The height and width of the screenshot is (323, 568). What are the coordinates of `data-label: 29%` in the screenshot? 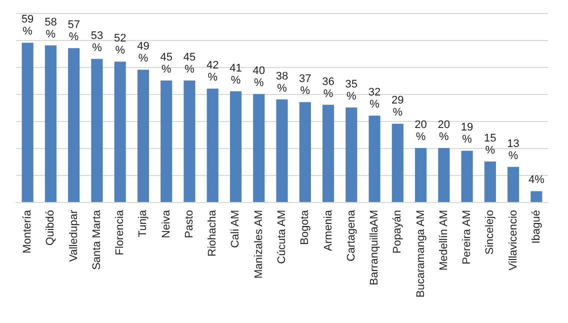 It's located at (398, 106).